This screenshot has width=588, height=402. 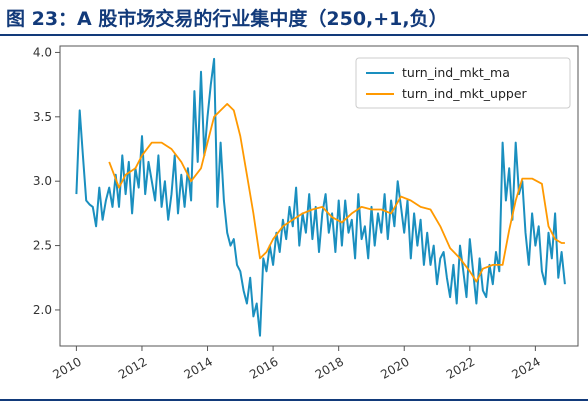 What do you see at coordinates (465, 93) in the screenshot?
I see `legend-label-upper: turn_ind_mkt_upper` at bounding box center [465, 93].